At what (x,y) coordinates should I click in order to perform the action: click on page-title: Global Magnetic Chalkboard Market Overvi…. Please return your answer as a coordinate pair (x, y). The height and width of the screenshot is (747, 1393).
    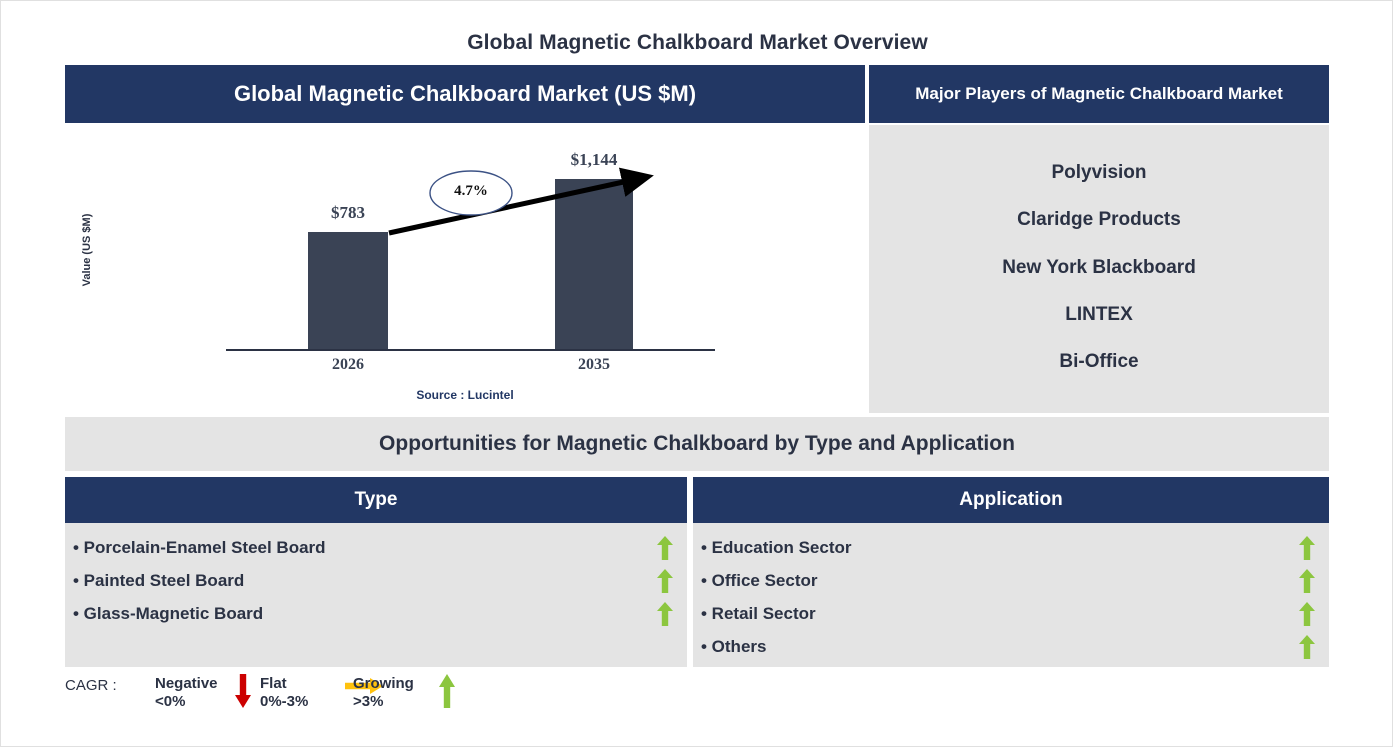
    Looking at the image, I should click on (697, 42).